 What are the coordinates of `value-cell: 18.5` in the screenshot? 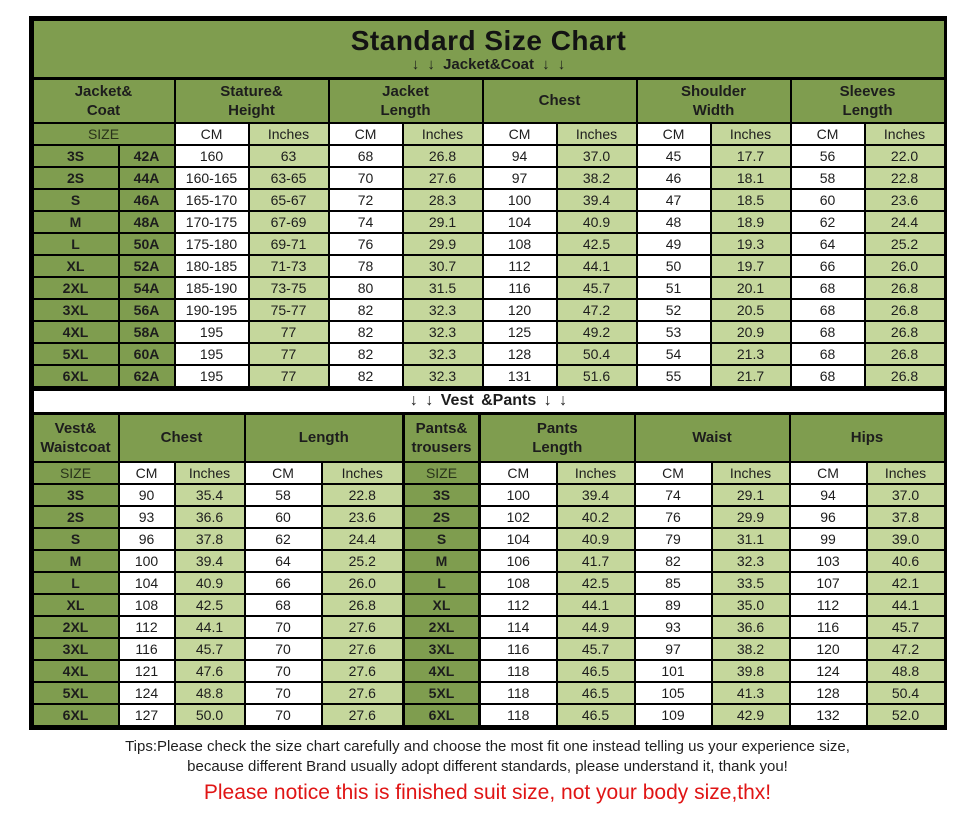 It's located at (750, 200).